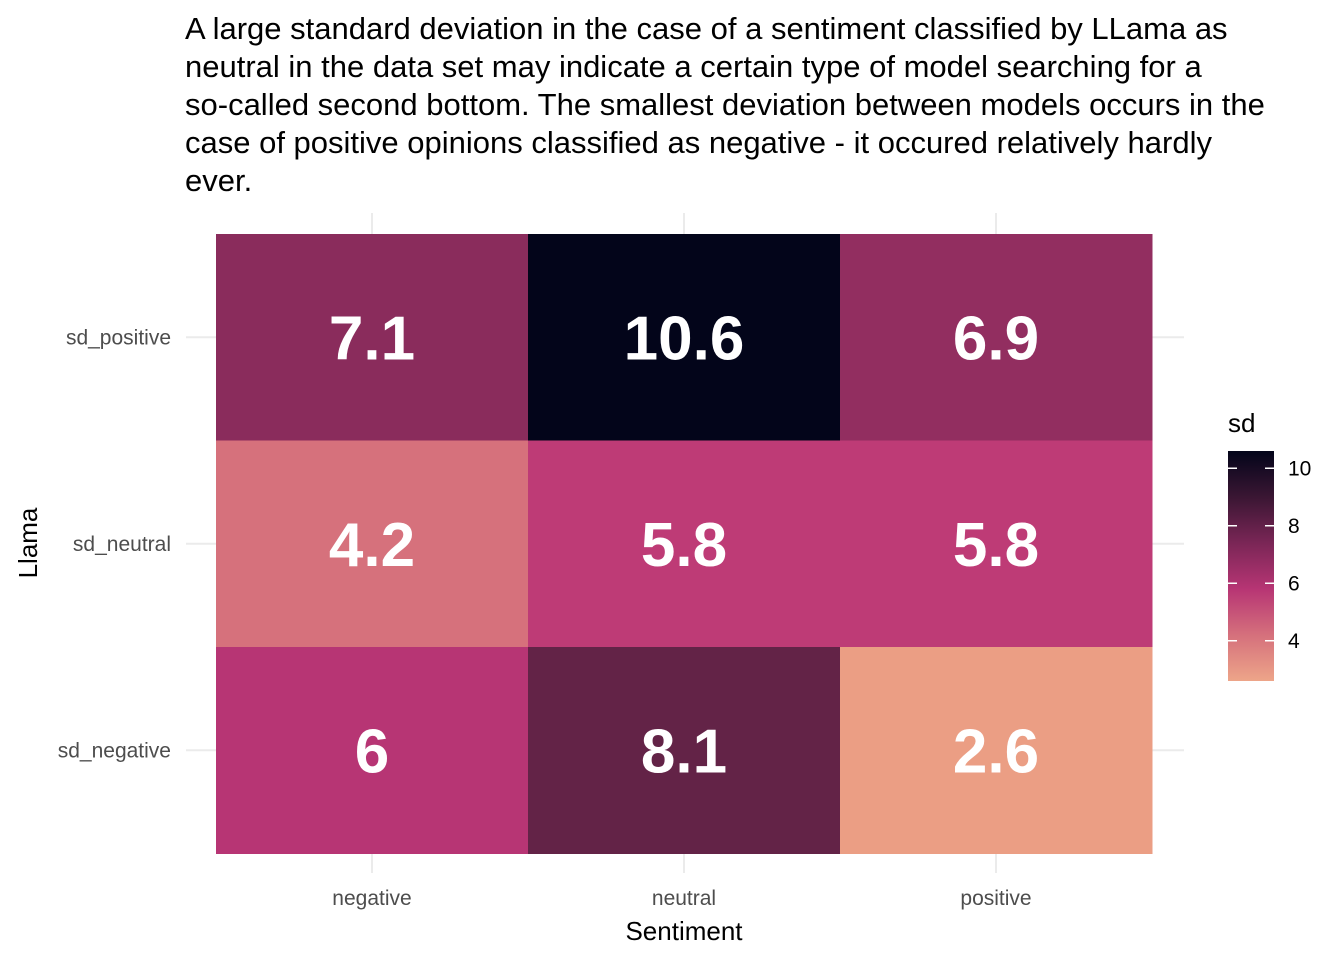  I want to click on x-axis-ticks: negative neutral positive, so click(681, 898).